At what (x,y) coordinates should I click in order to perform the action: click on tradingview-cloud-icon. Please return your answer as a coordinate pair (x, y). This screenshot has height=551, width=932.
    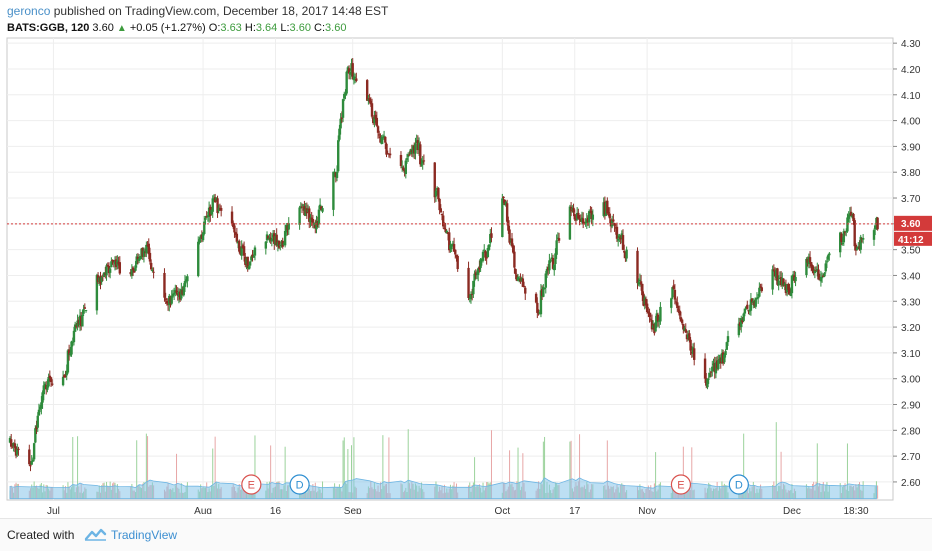
    Looking at the image, I should click on (95, 537).